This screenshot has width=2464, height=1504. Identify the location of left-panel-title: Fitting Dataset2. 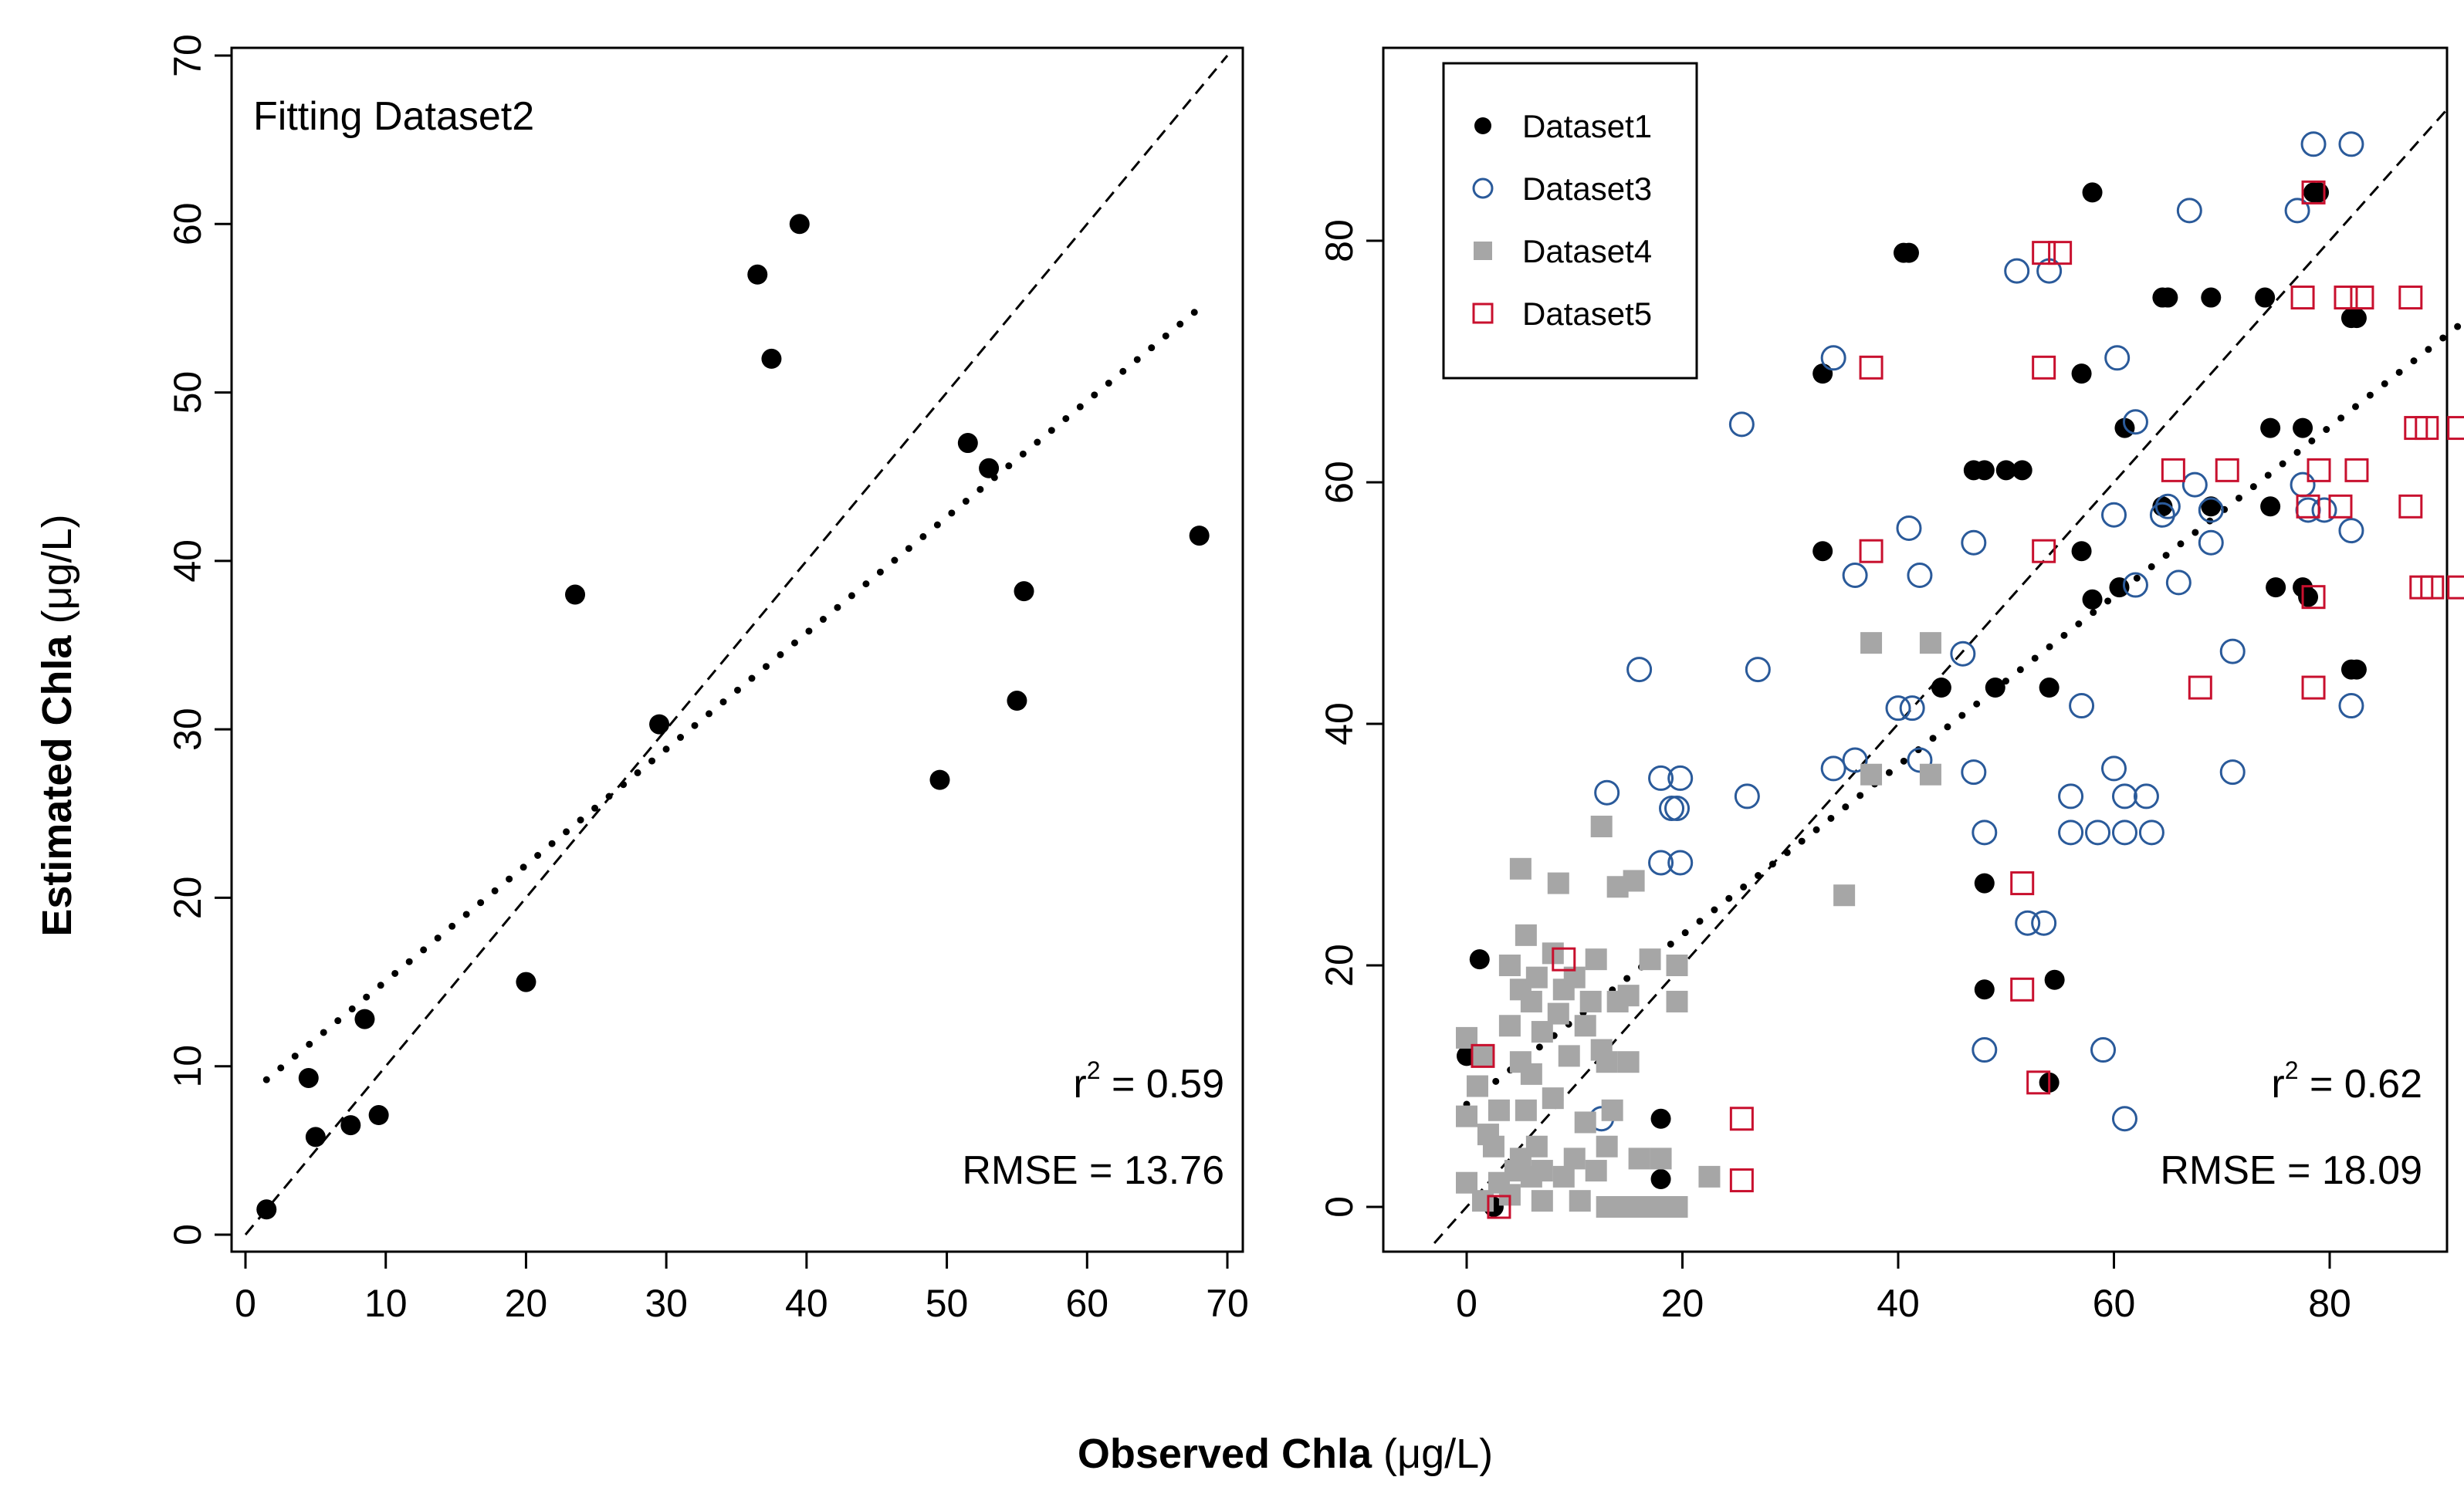
(393, 116).